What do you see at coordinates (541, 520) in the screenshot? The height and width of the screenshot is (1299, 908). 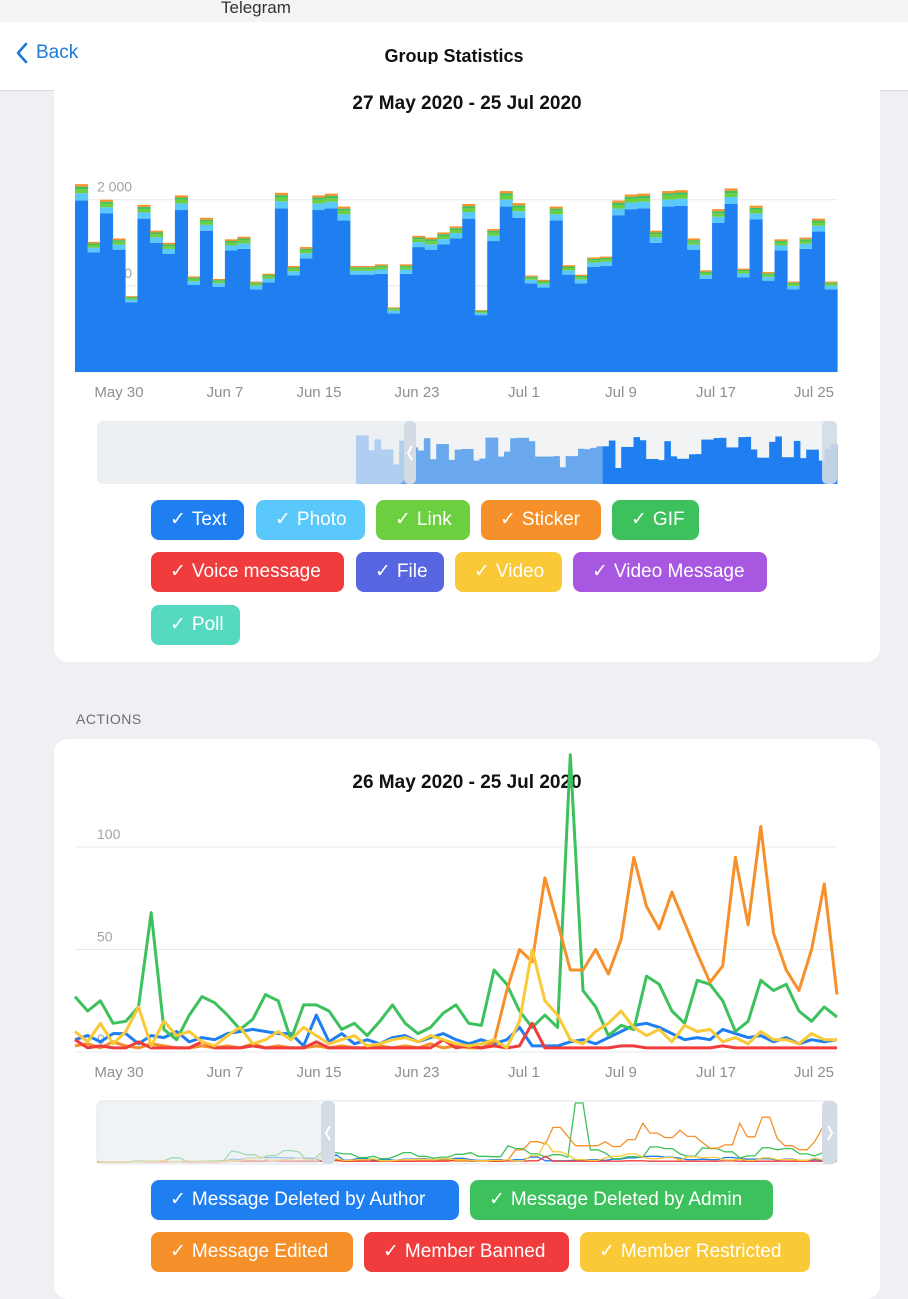 I see `messages-chip-sticker: ✓ Sticker` at bounding box center [541, 520].